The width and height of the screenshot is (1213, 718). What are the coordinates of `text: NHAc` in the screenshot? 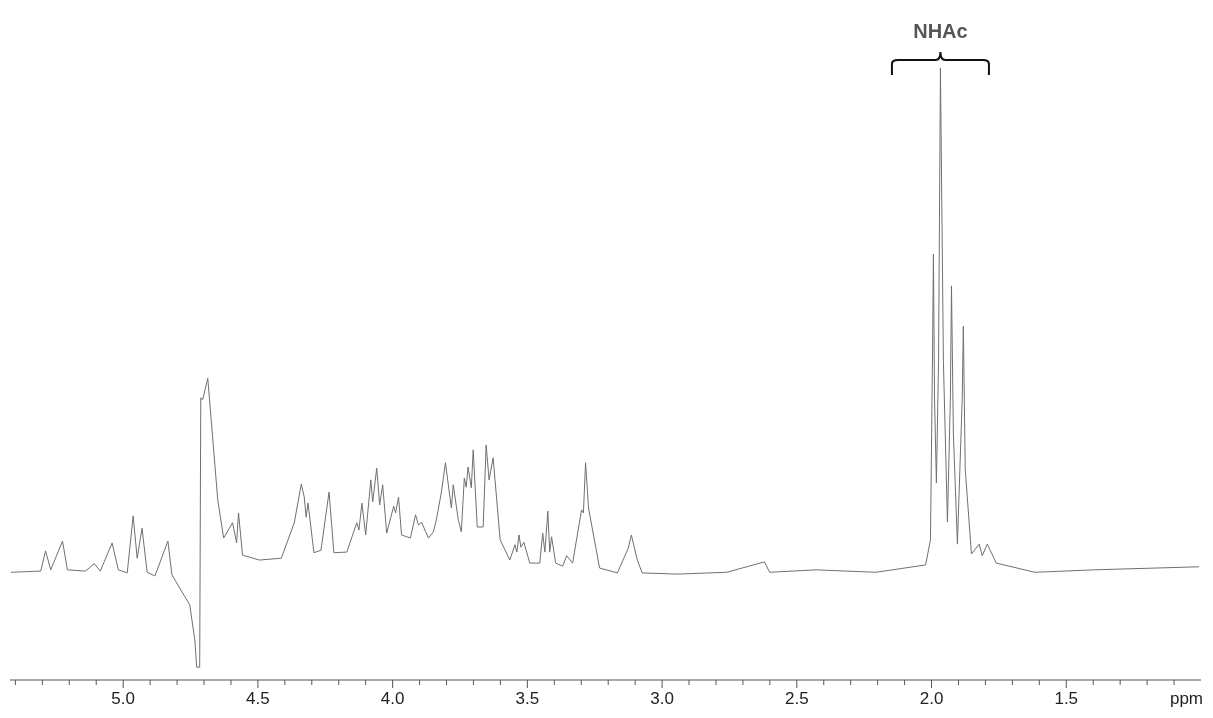 It's located at (940, 31).